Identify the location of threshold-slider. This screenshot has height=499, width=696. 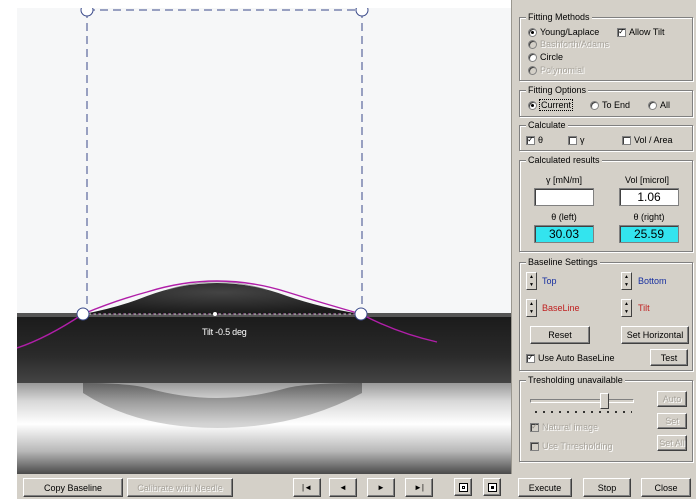
(582, 403).